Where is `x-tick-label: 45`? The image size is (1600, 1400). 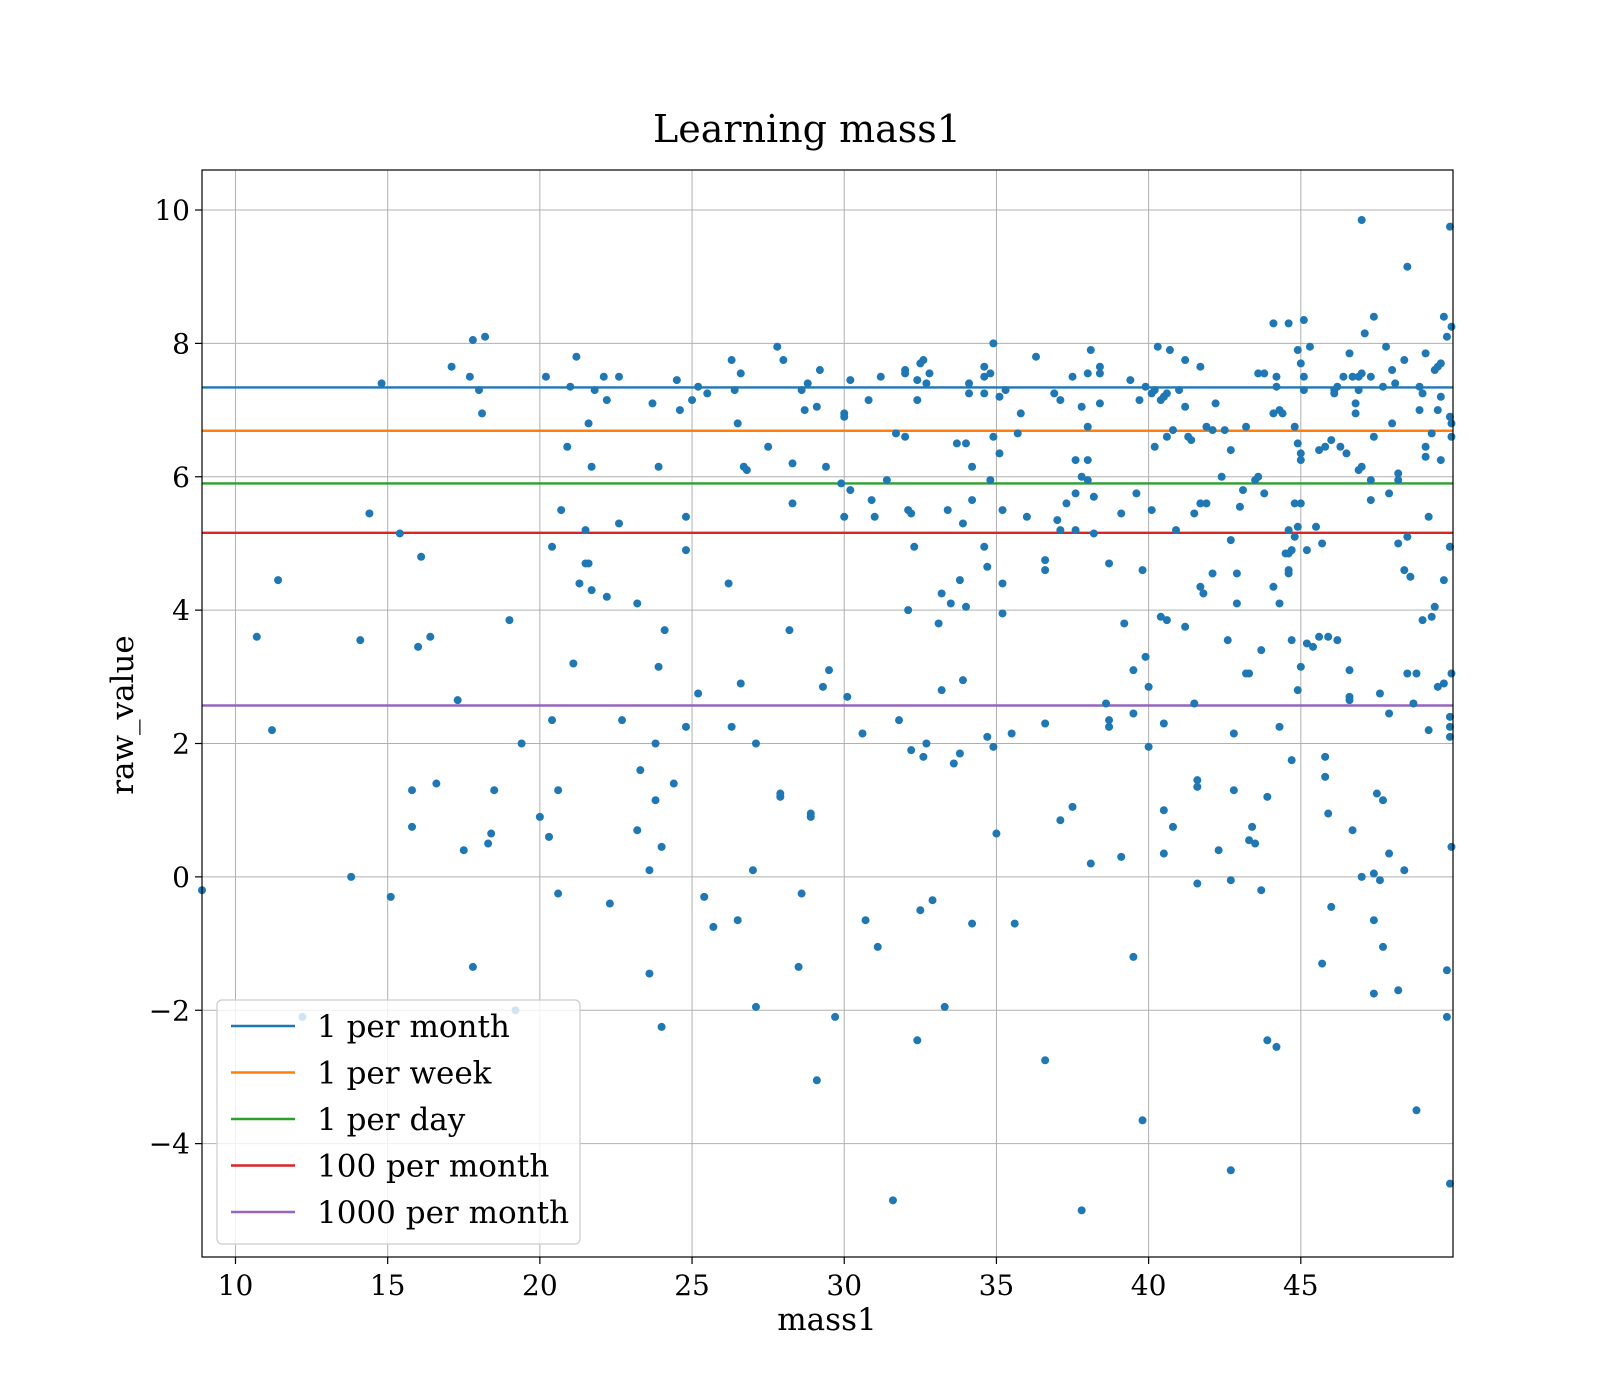
x-tick-label: 45 is located at coordinates (1301, 1285).